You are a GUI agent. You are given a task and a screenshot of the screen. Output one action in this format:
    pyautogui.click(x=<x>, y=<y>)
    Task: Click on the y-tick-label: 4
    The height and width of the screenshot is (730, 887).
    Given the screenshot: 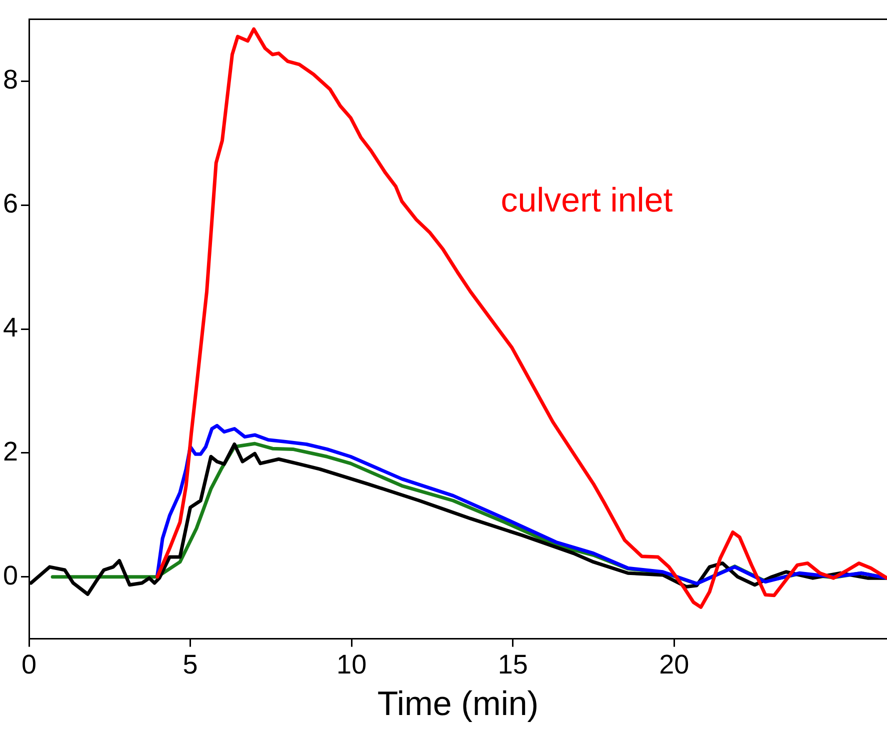 What is the action you would take?
    pyautogui.click(x=10, y=327)
    